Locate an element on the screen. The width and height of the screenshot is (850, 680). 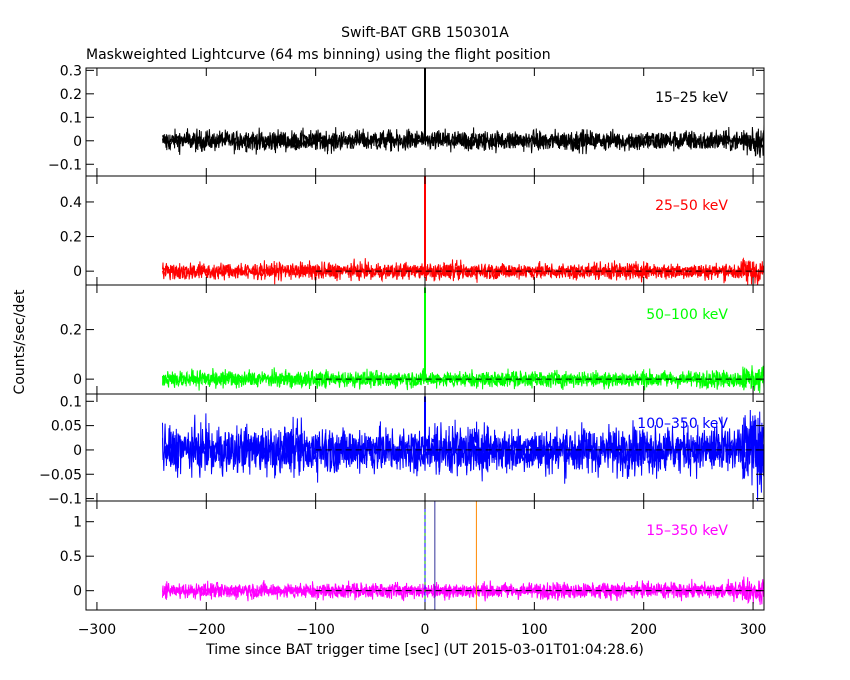
xtick-label-1: −200 is located at coordinates (206, 630).